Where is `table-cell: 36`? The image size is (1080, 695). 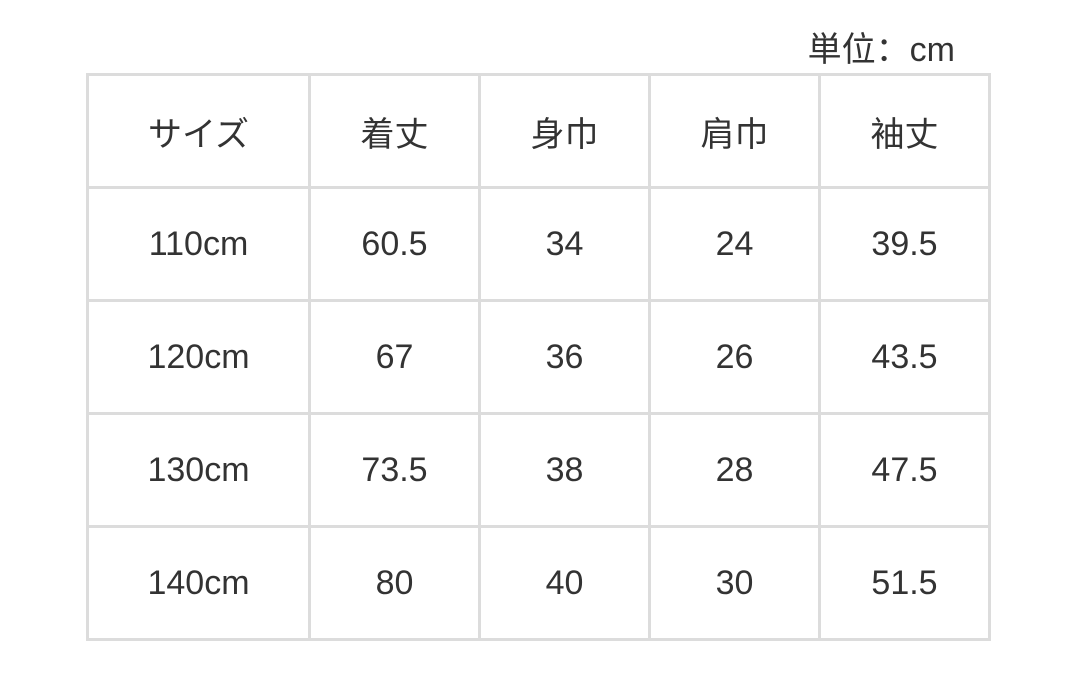
table-cell: 36 is located at coordinates (564, 357).